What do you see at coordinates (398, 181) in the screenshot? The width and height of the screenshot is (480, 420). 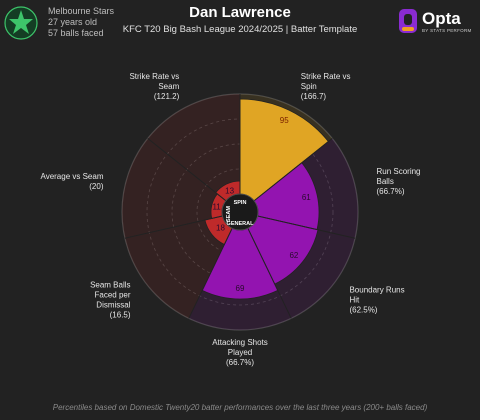 I see `metric-label: Run Scoring Balls (66.7%)` at bounding box center [398, 181].